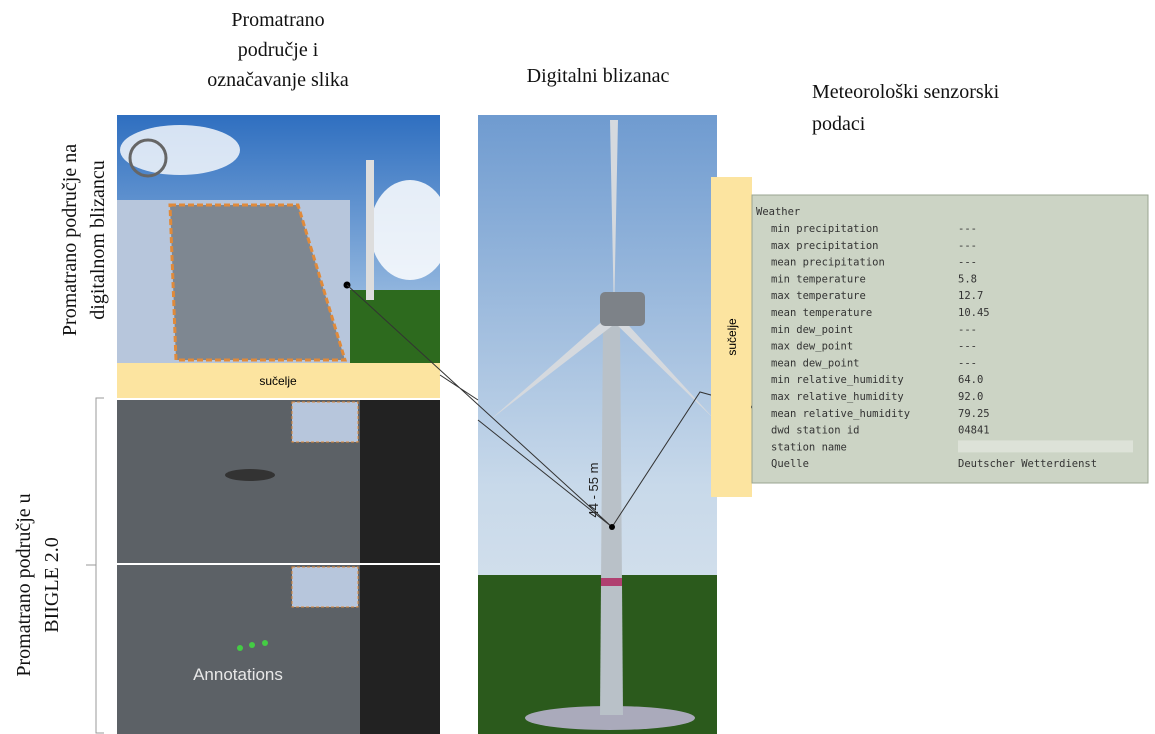  What do you see at coordinates (824, 229) in the screenshot?
I see `weather-key: min precipitation` at bounding box center [824, 229].